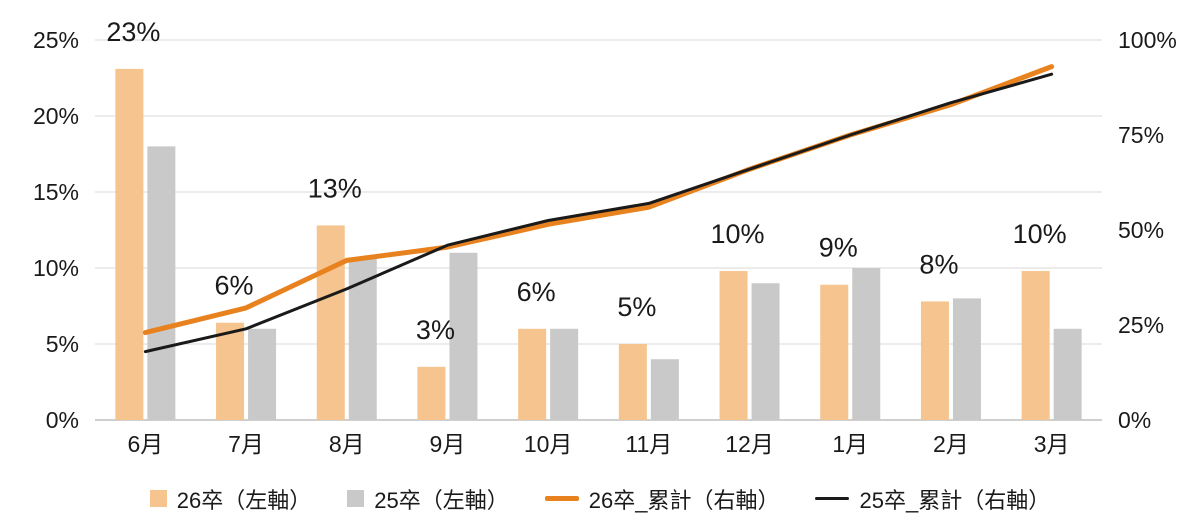 The height and width of the screenshot is (531, 1200). I want to click on right-axis-tick-label: 50%, so click(1141, 230).